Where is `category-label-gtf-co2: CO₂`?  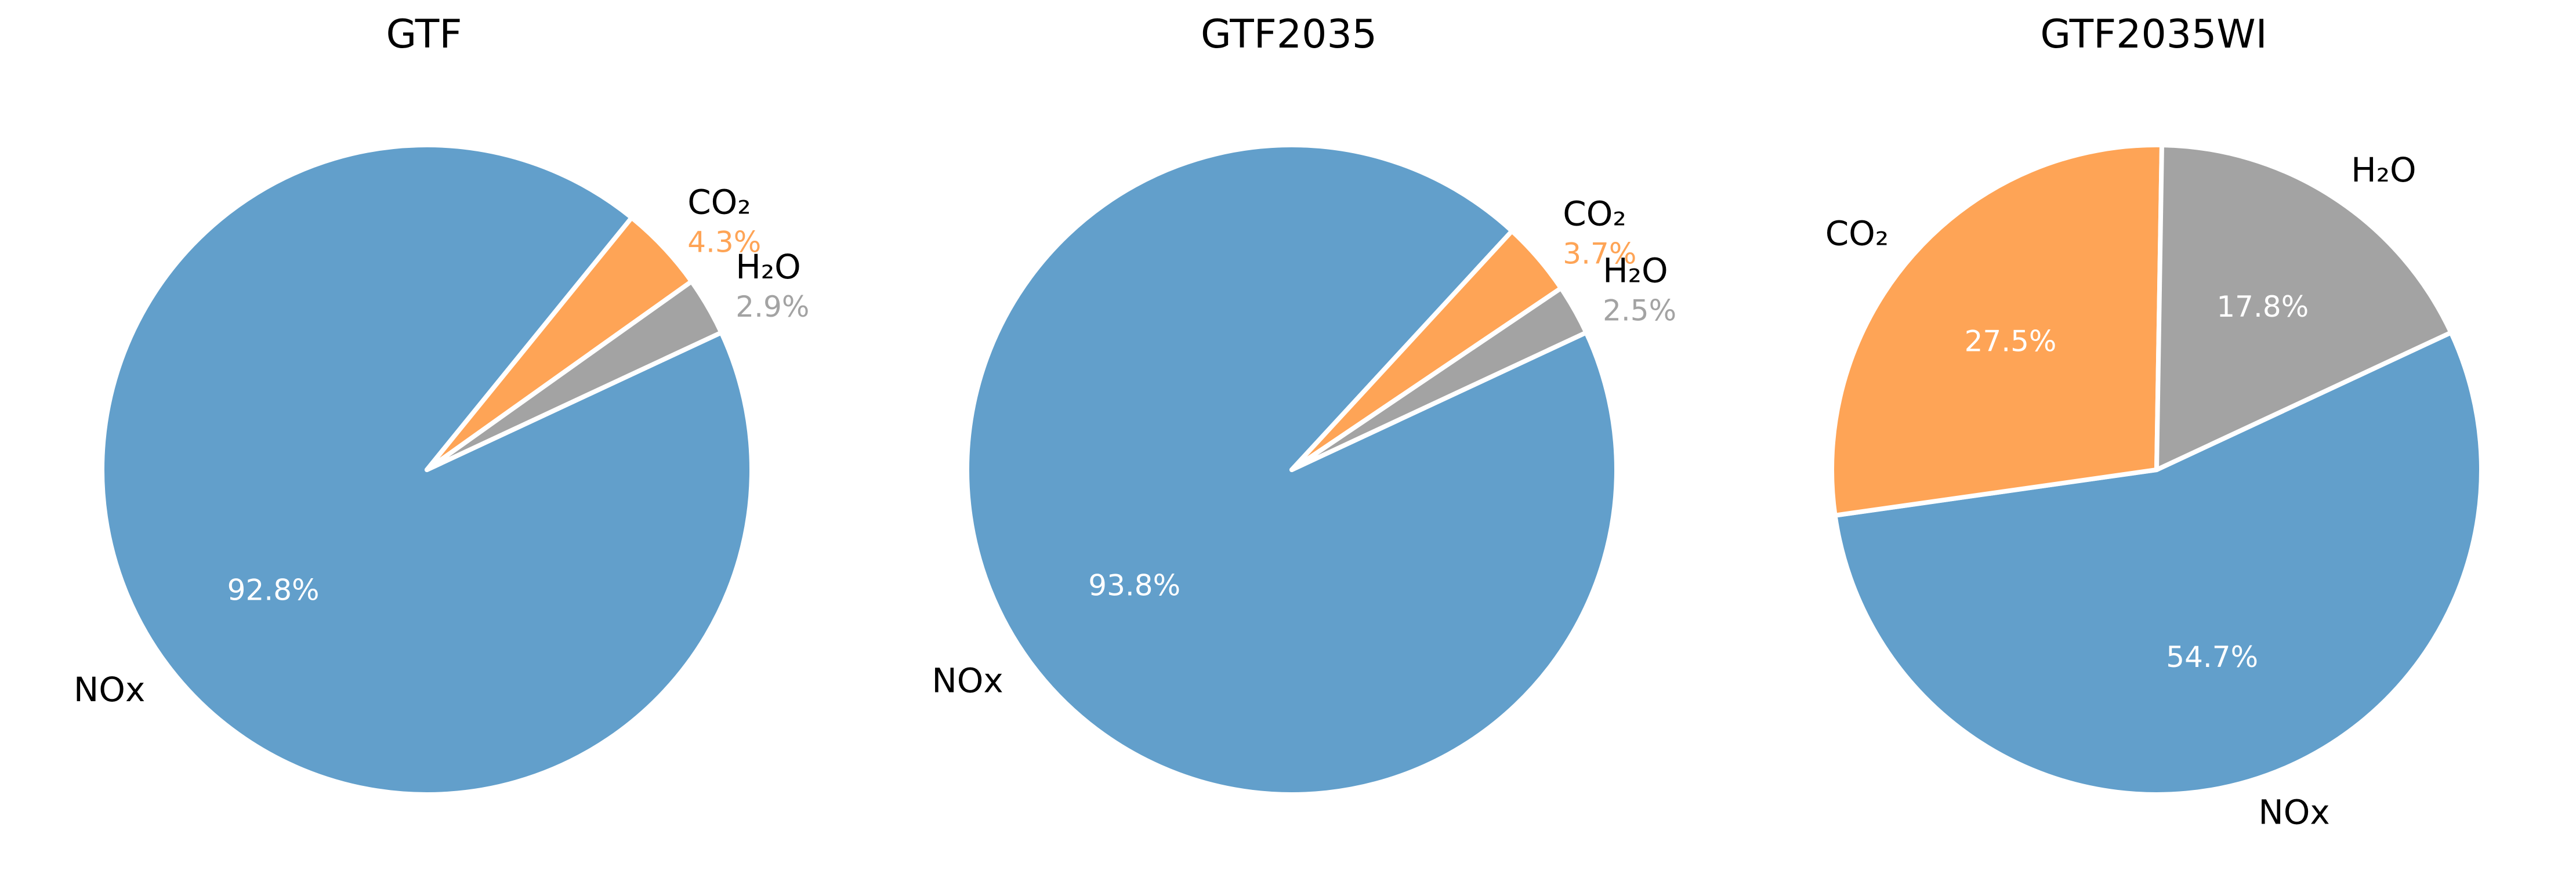
category-label-gtf-co2: CO₂ is located at coordinates (719, 203).